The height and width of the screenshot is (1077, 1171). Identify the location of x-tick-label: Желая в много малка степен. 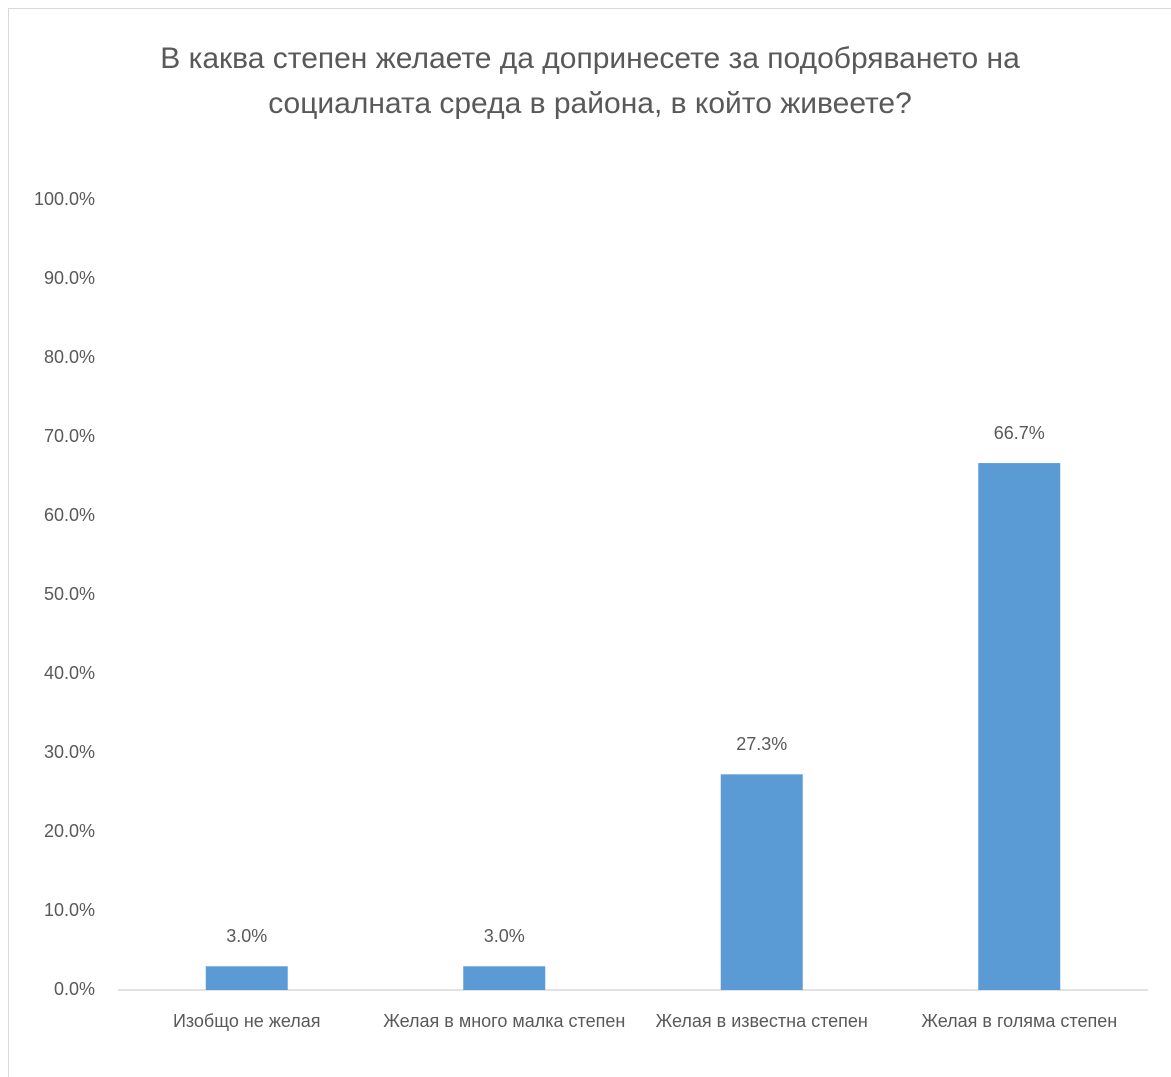
(504, 1021).